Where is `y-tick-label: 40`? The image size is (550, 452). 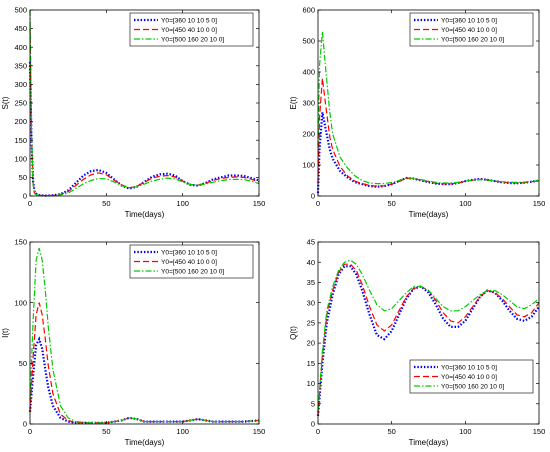 y-tick-label: 40 is located at coordinates (311, 262).